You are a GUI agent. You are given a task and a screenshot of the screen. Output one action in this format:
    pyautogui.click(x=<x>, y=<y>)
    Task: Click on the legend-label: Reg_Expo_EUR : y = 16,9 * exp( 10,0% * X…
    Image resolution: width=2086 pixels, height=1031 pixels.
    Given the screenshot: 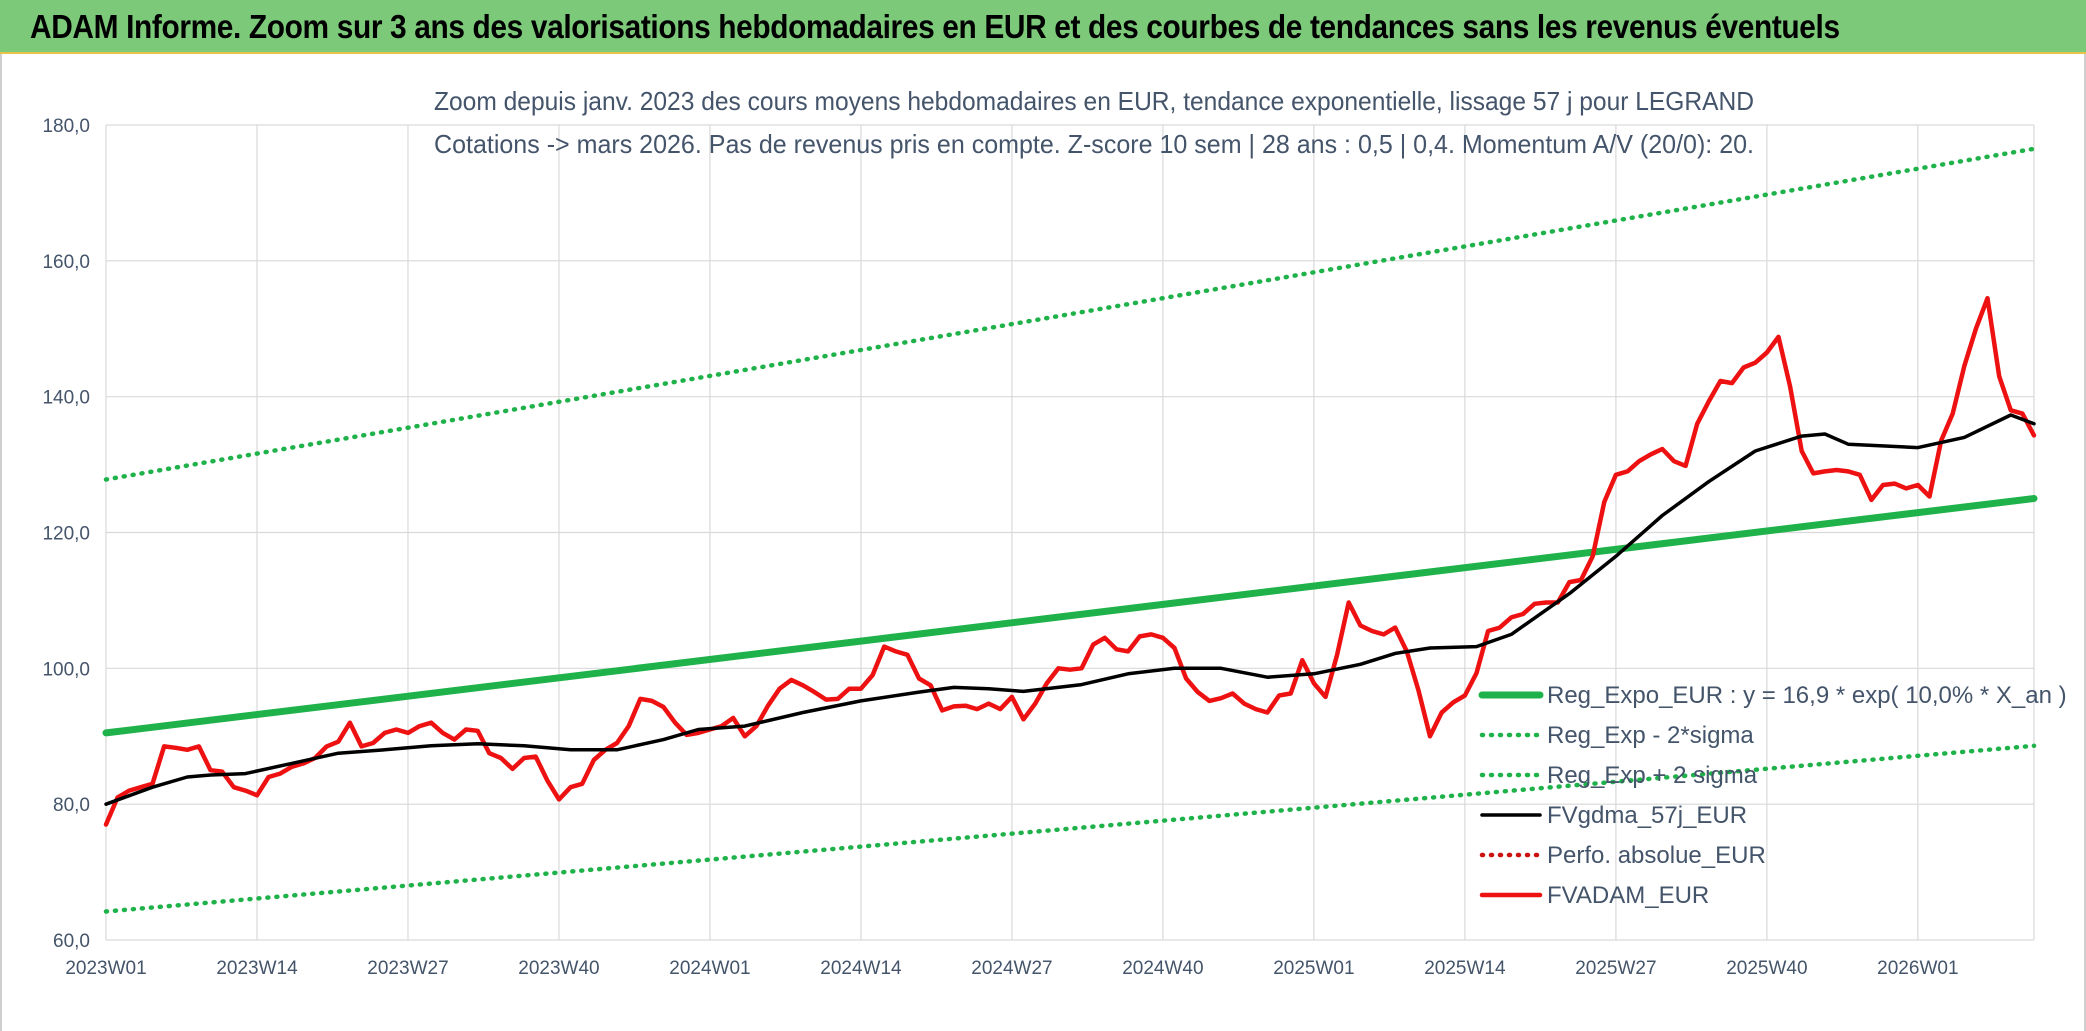 What is the action you would take?
    pyautogui.click(x=1807, y=695)
    